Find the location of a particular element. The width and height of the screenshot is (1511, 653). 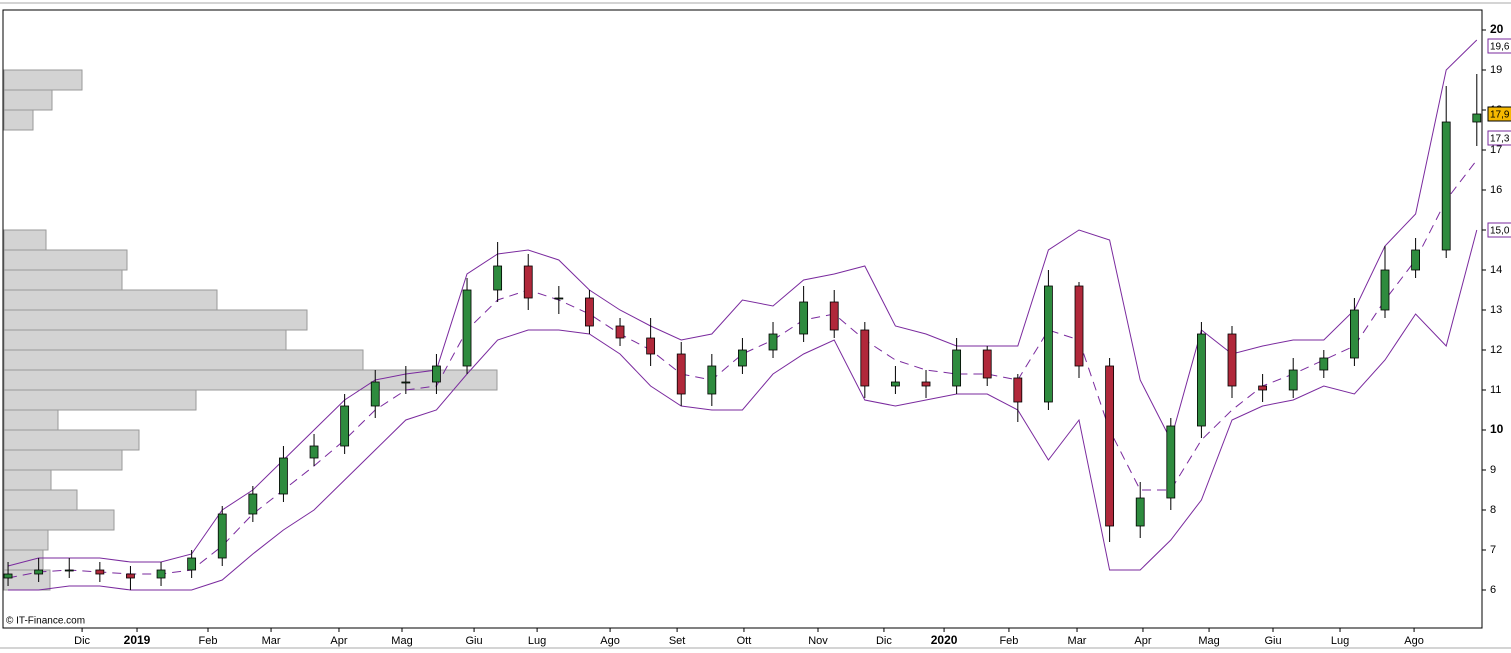

y-tick-label: 8 is located at coordinates (1493, 510).